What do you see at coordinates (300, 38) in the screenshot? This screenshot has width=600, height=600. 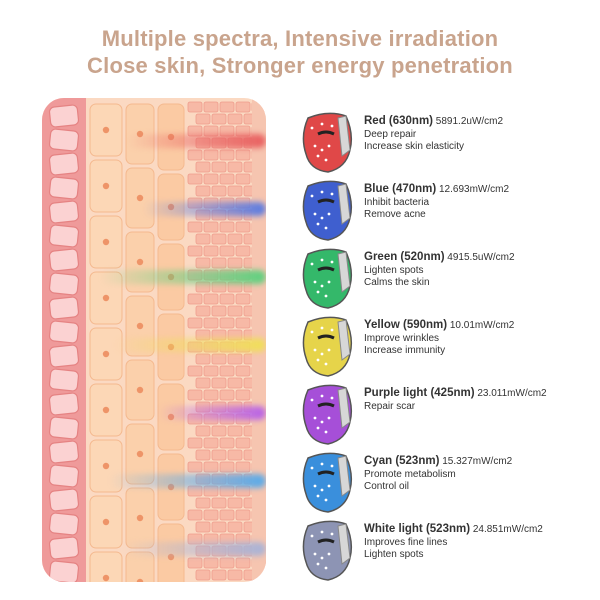 I see `headline-line-1: Multiple spectra, Intensive irradiation` at bounding box center [300, 38].